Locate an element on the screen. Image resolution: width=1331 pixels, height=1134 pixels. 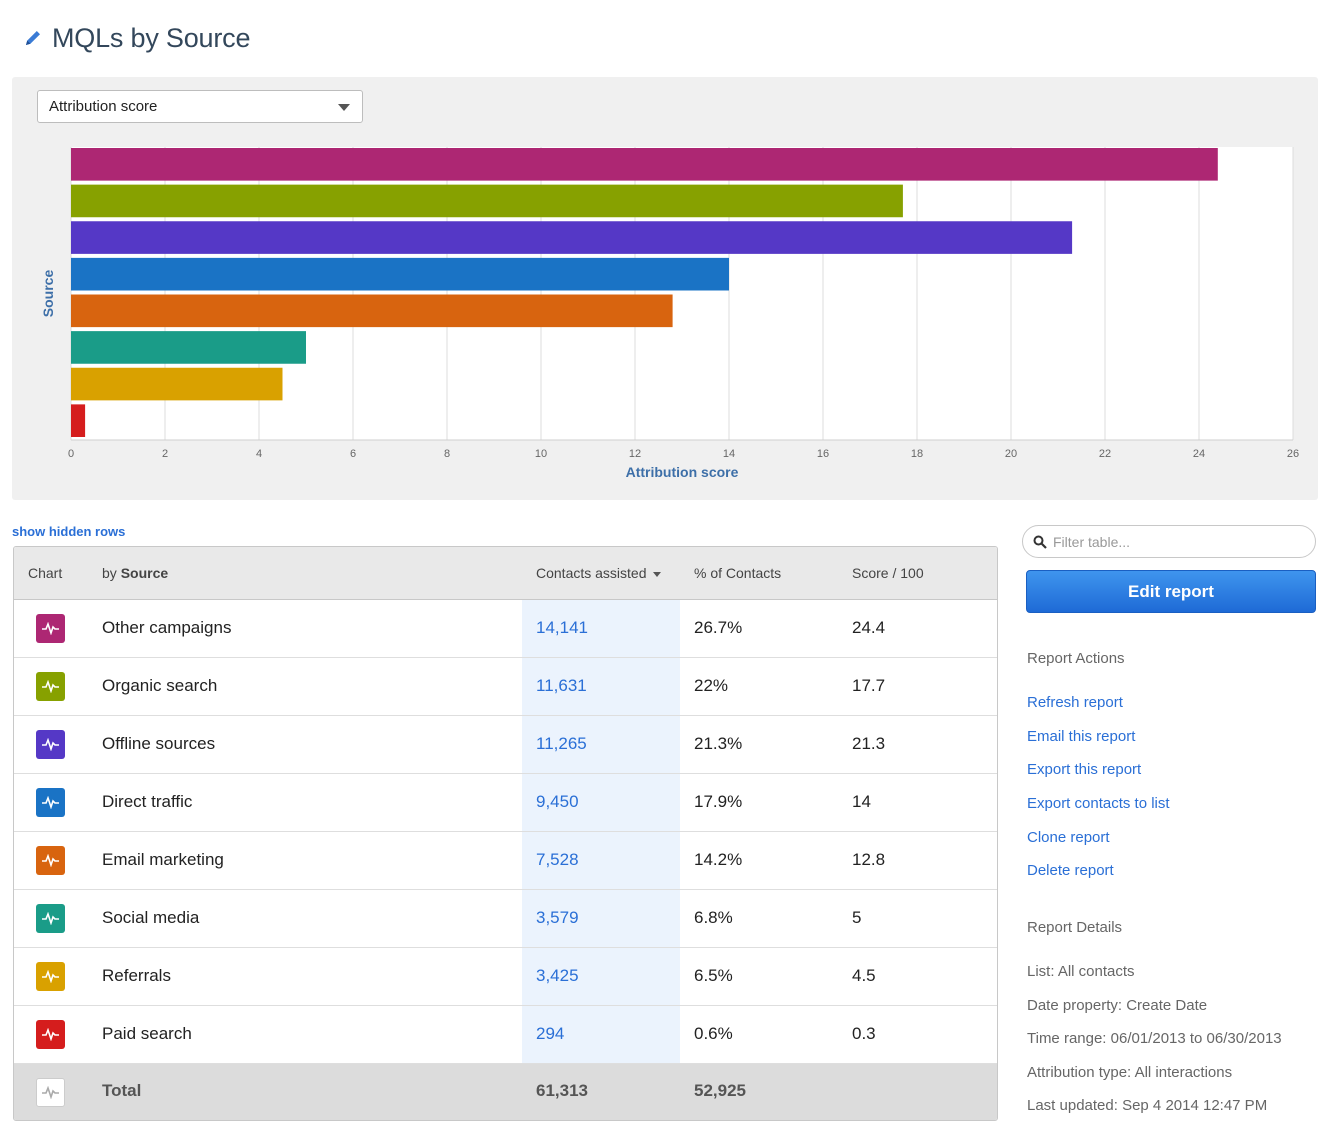
x-tick-label: 12 is located at coordinates (635, 454).